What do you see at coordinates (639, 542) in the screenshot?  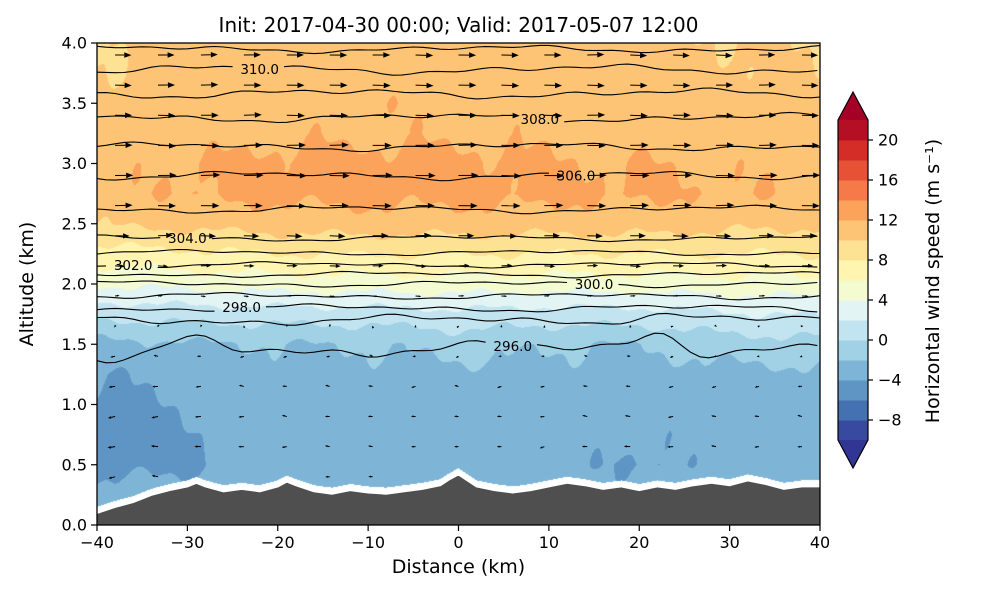 I see `x-tick-label: 20` at bounding box center [639, 542].